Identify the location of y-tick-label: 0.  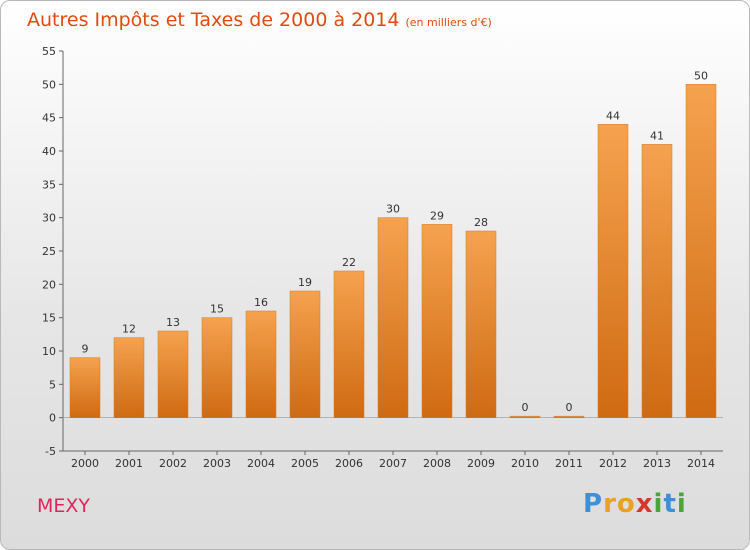
(52, 418).